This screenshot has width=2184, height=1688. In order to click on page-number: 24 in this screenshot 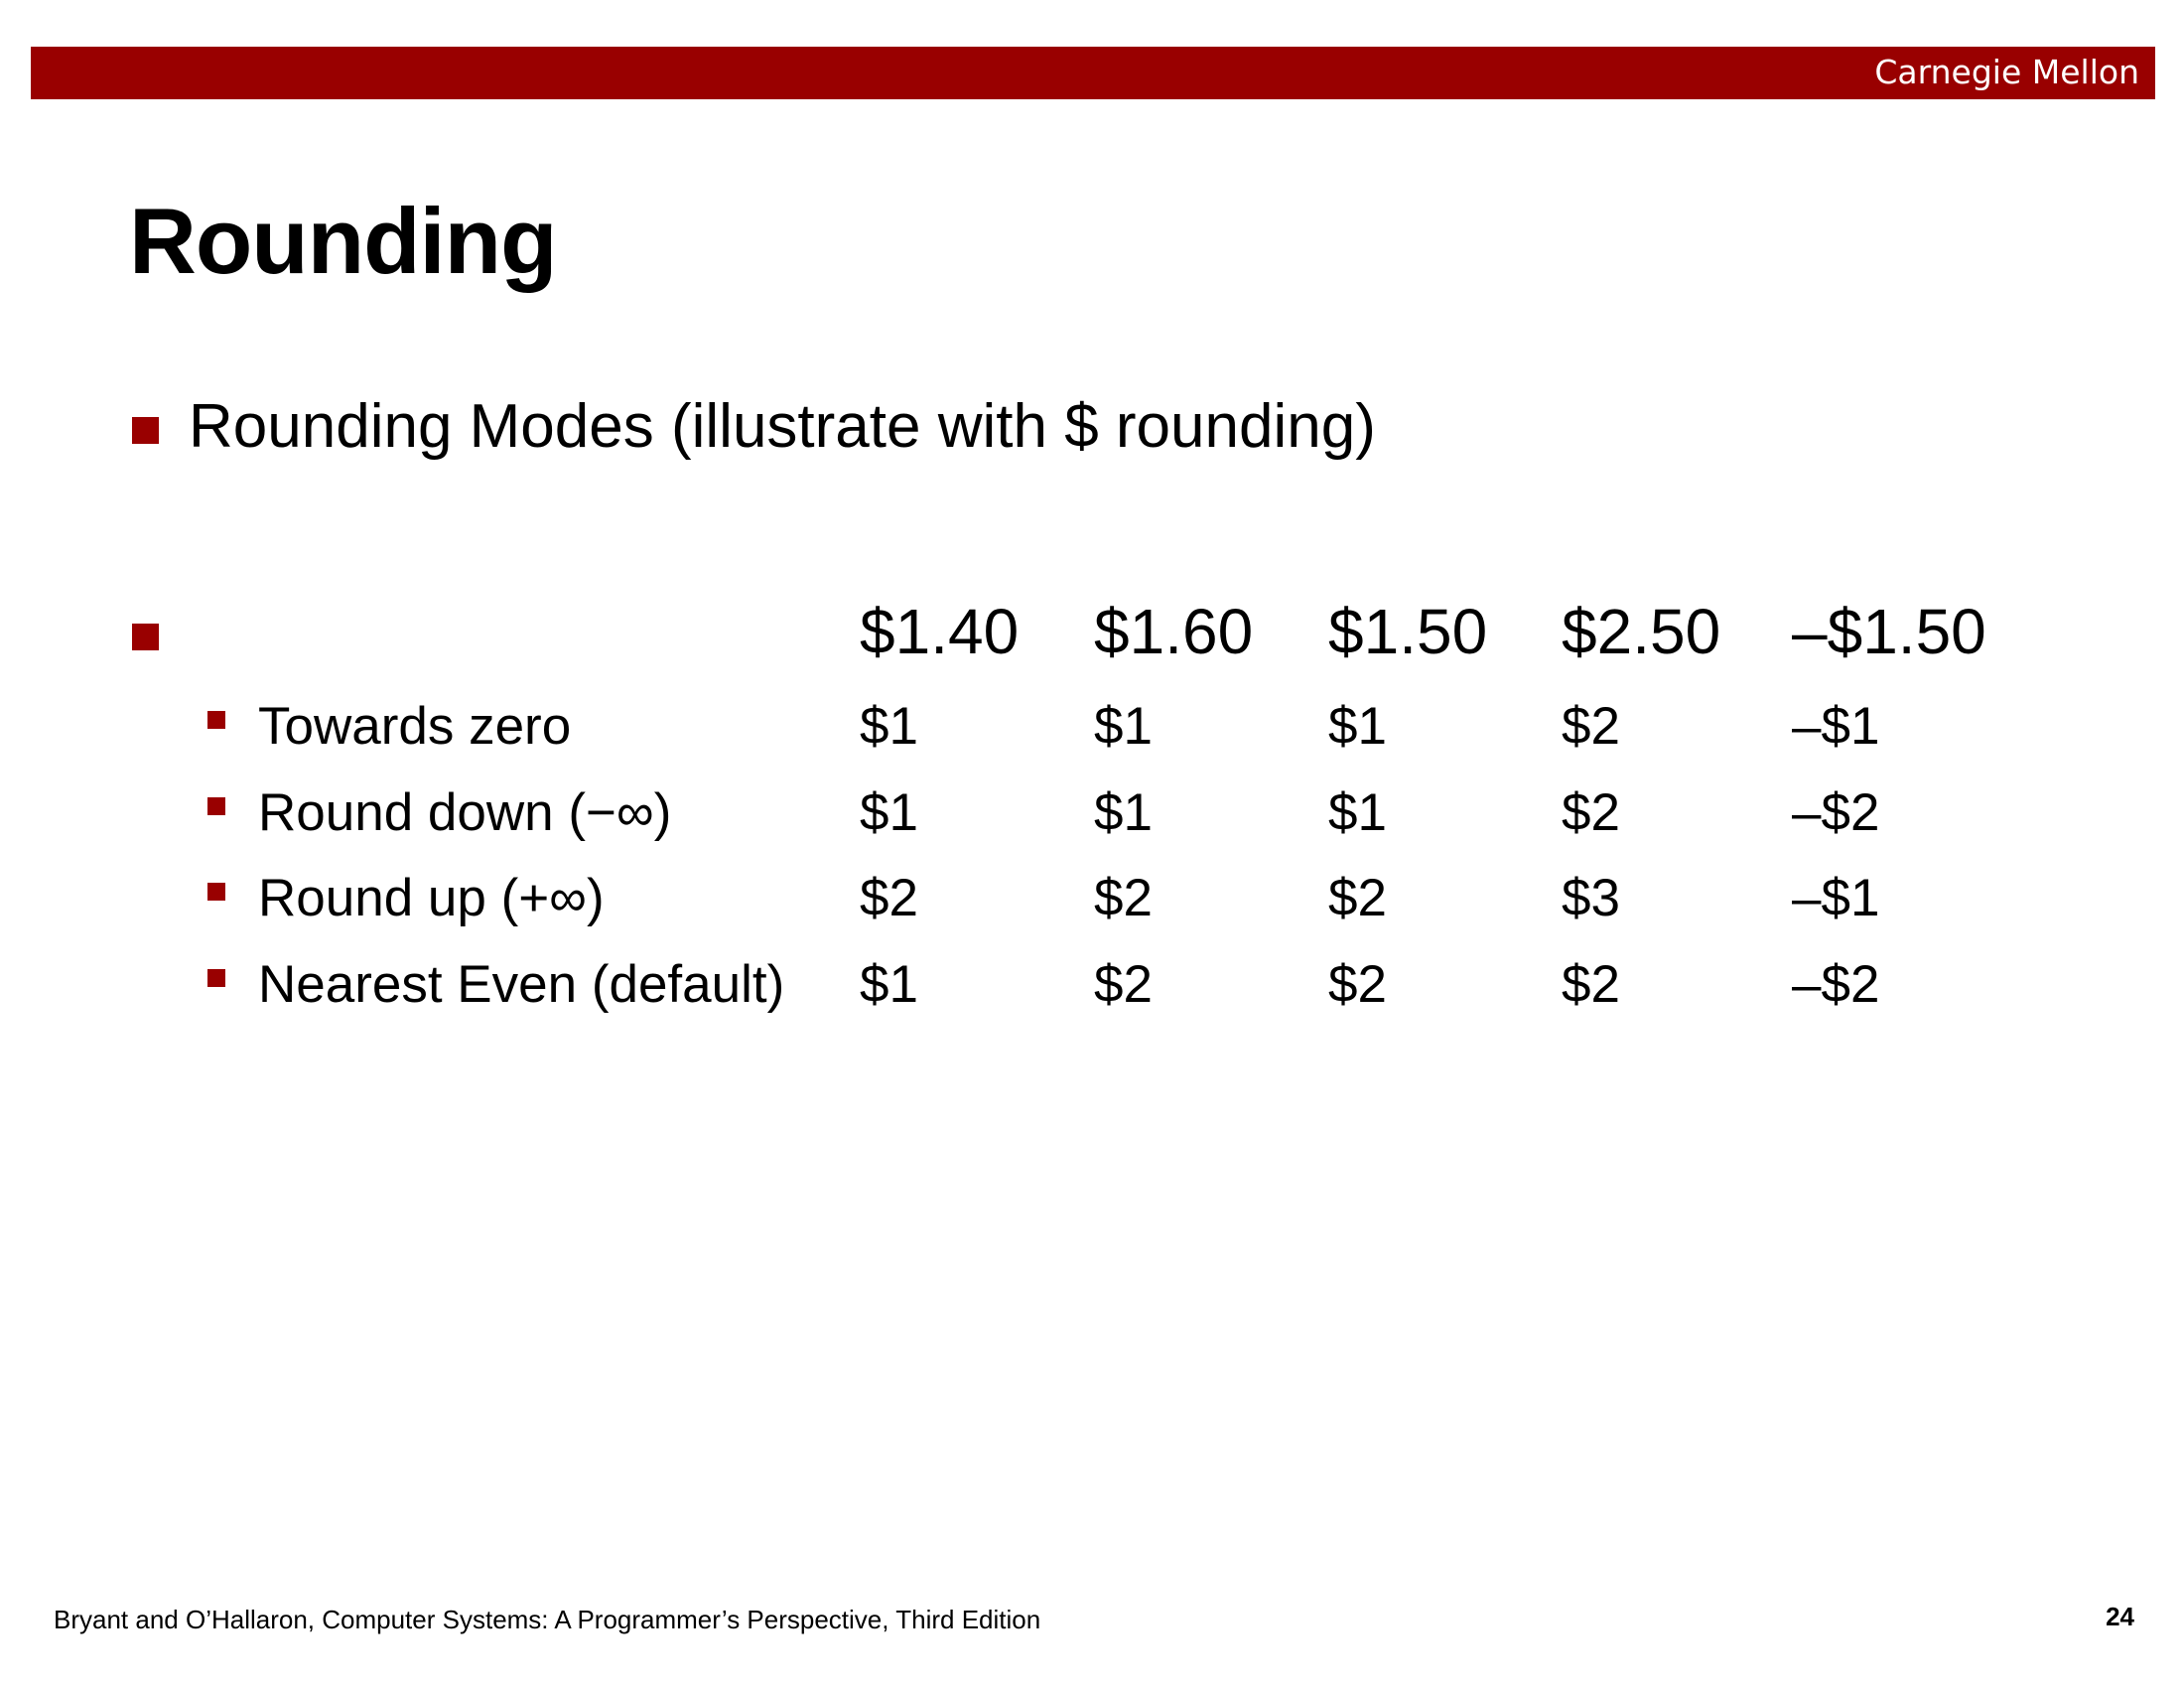, I will do `click(2120, 1616)`.